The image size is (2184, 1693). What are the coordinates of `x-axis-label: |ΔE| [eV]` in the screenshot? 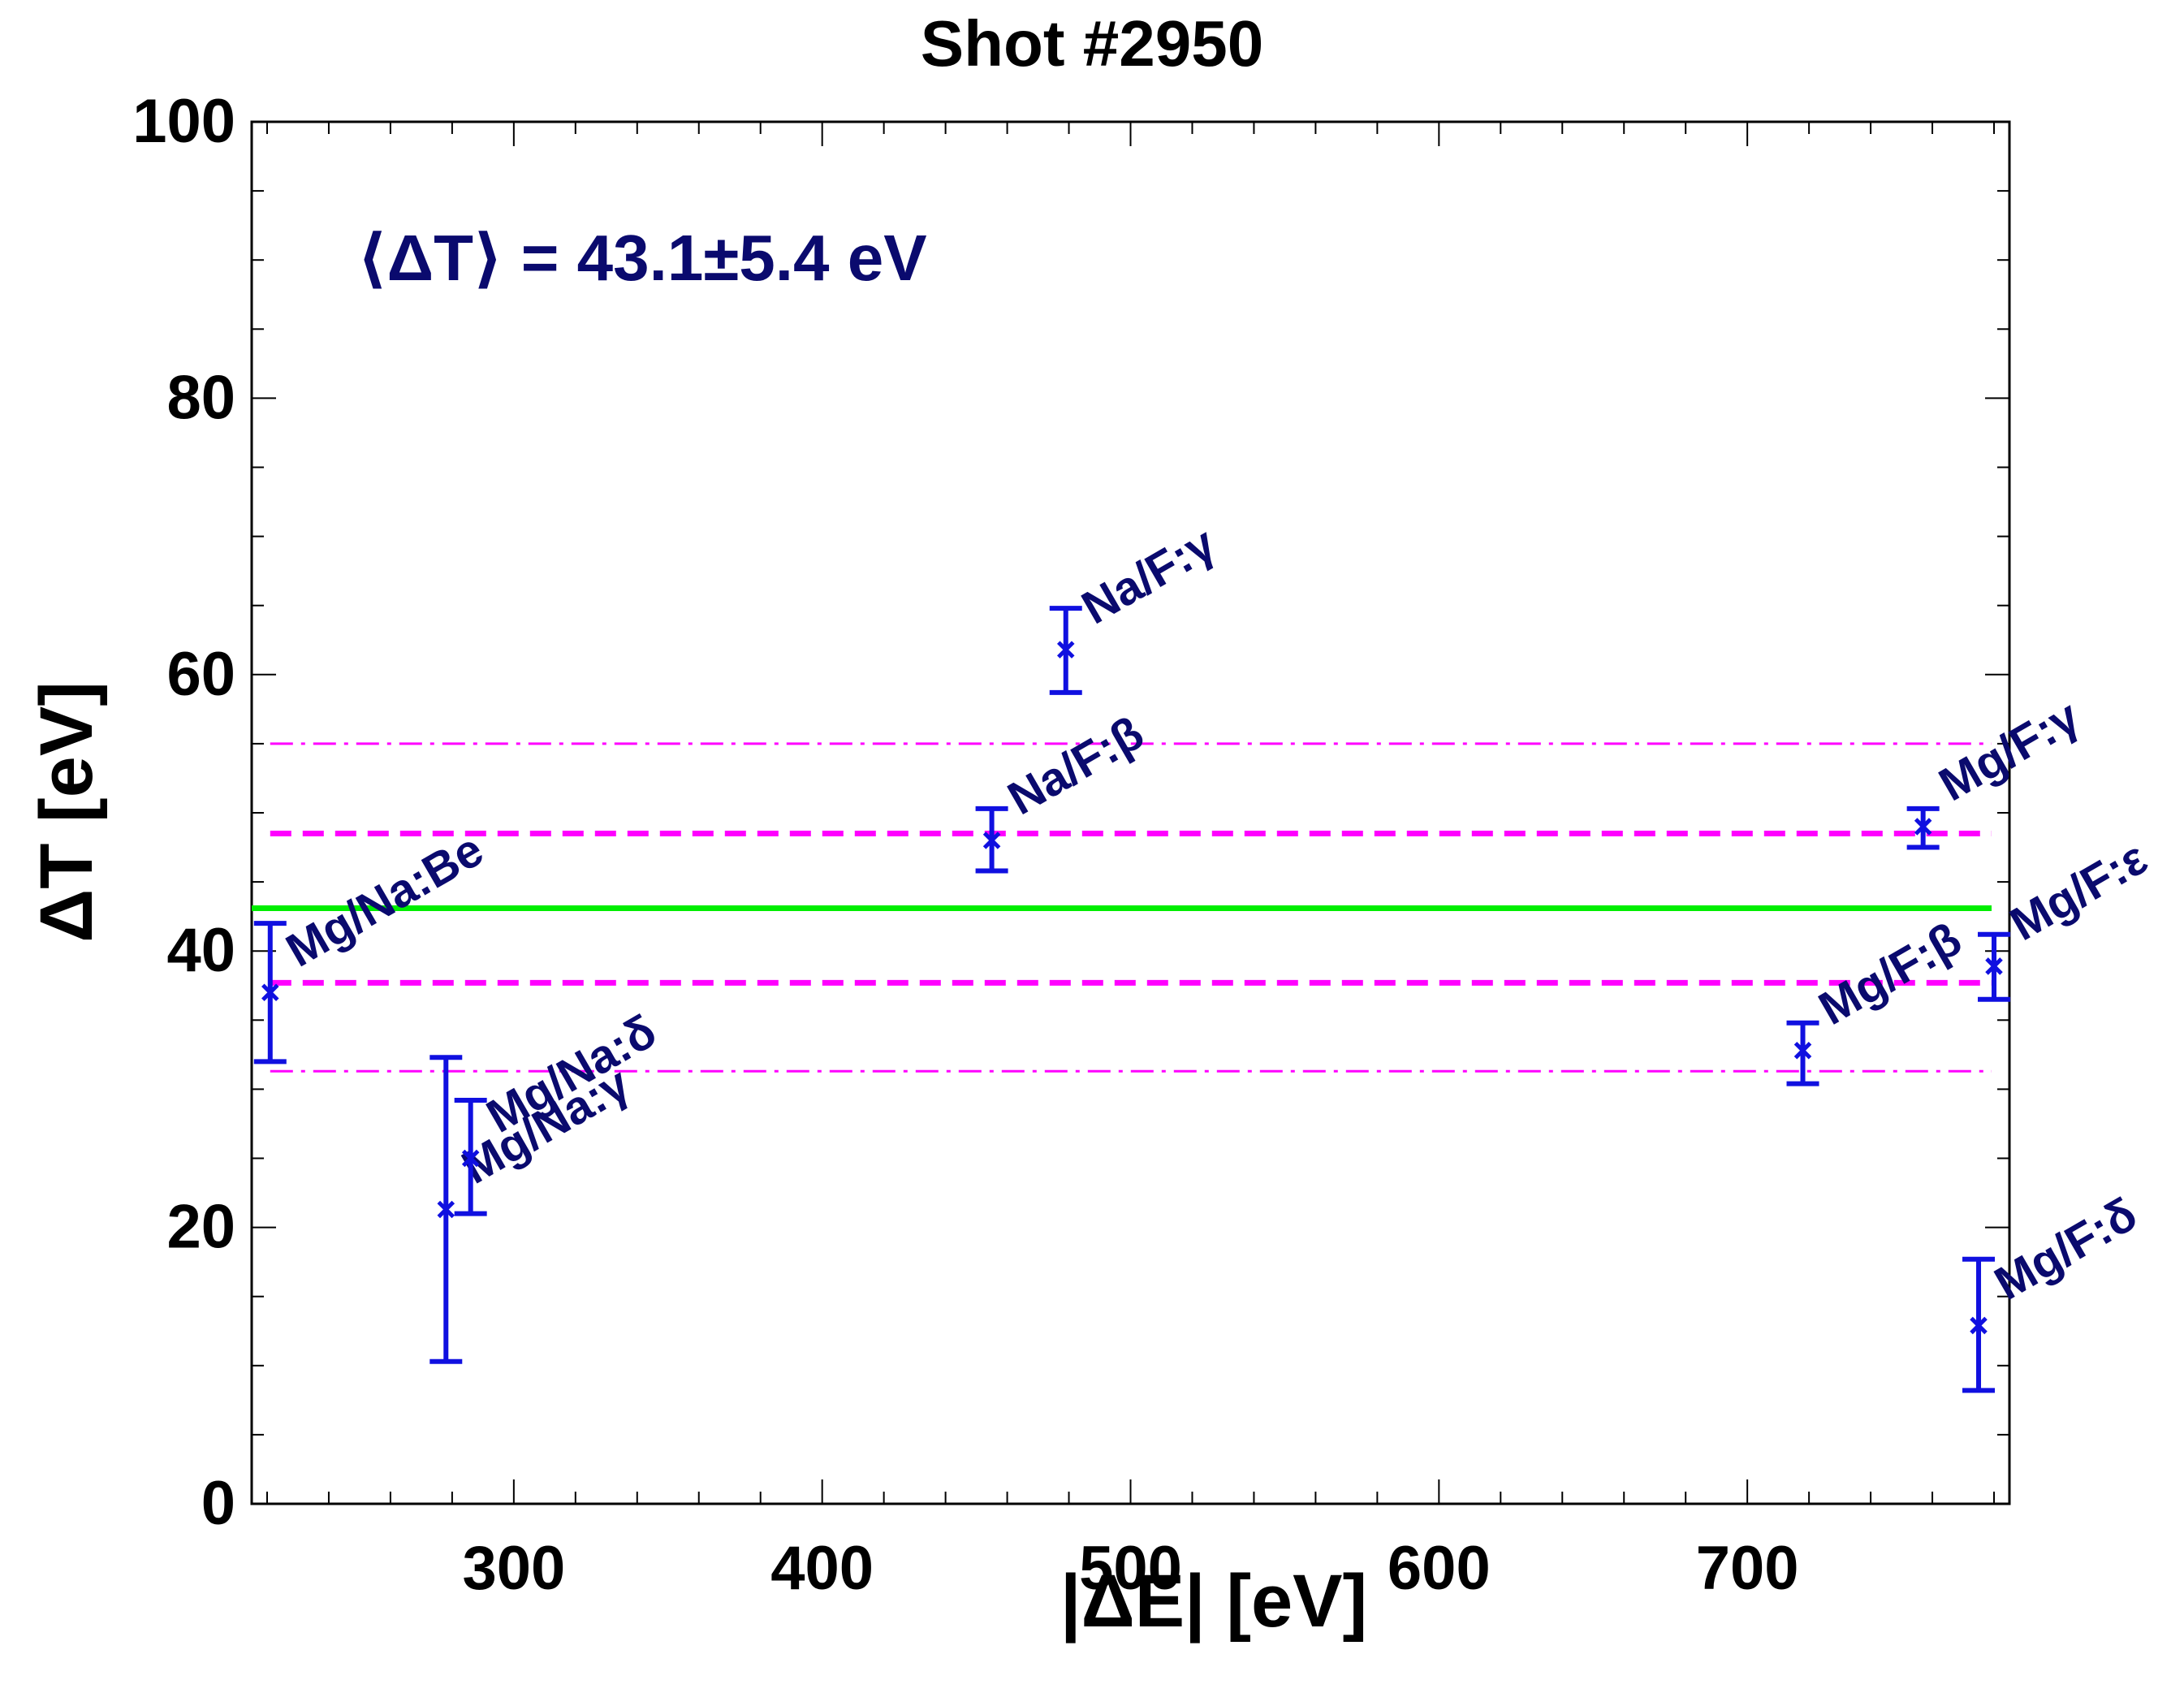 It's located at (1214, 1601).